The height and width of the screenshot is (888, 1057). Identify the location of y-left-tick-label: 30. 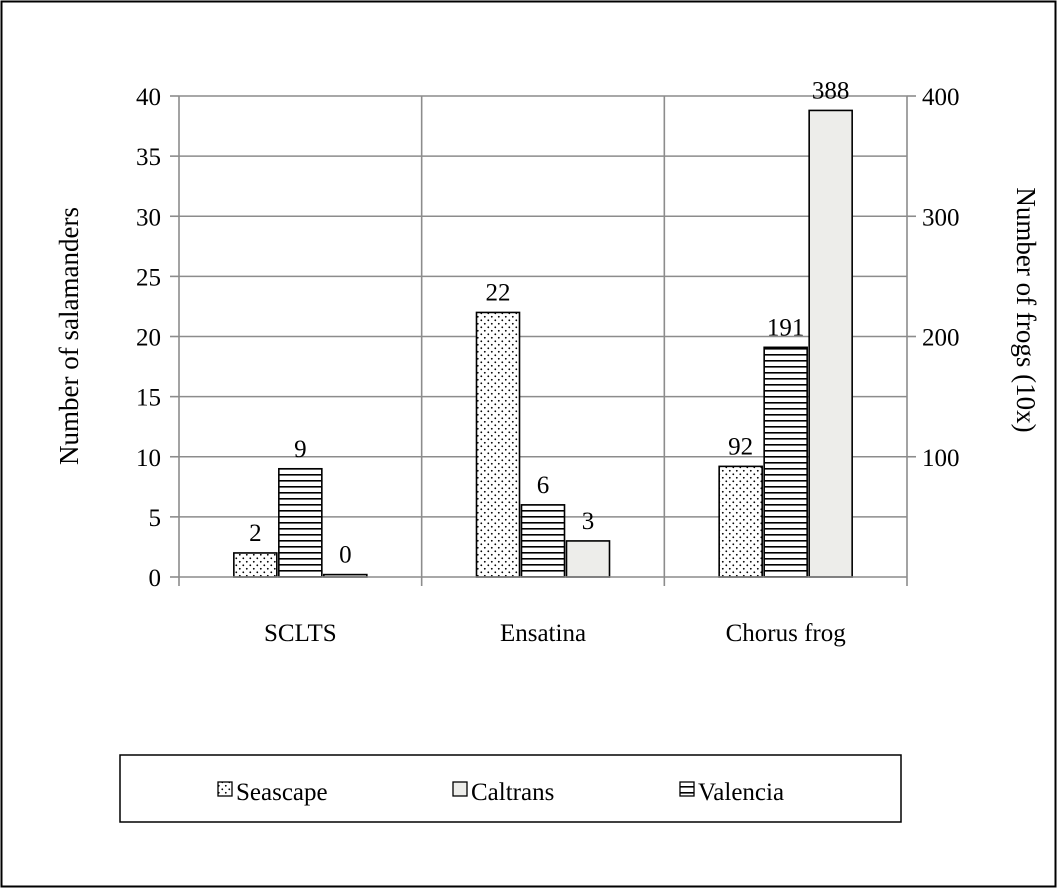
(148, 217).